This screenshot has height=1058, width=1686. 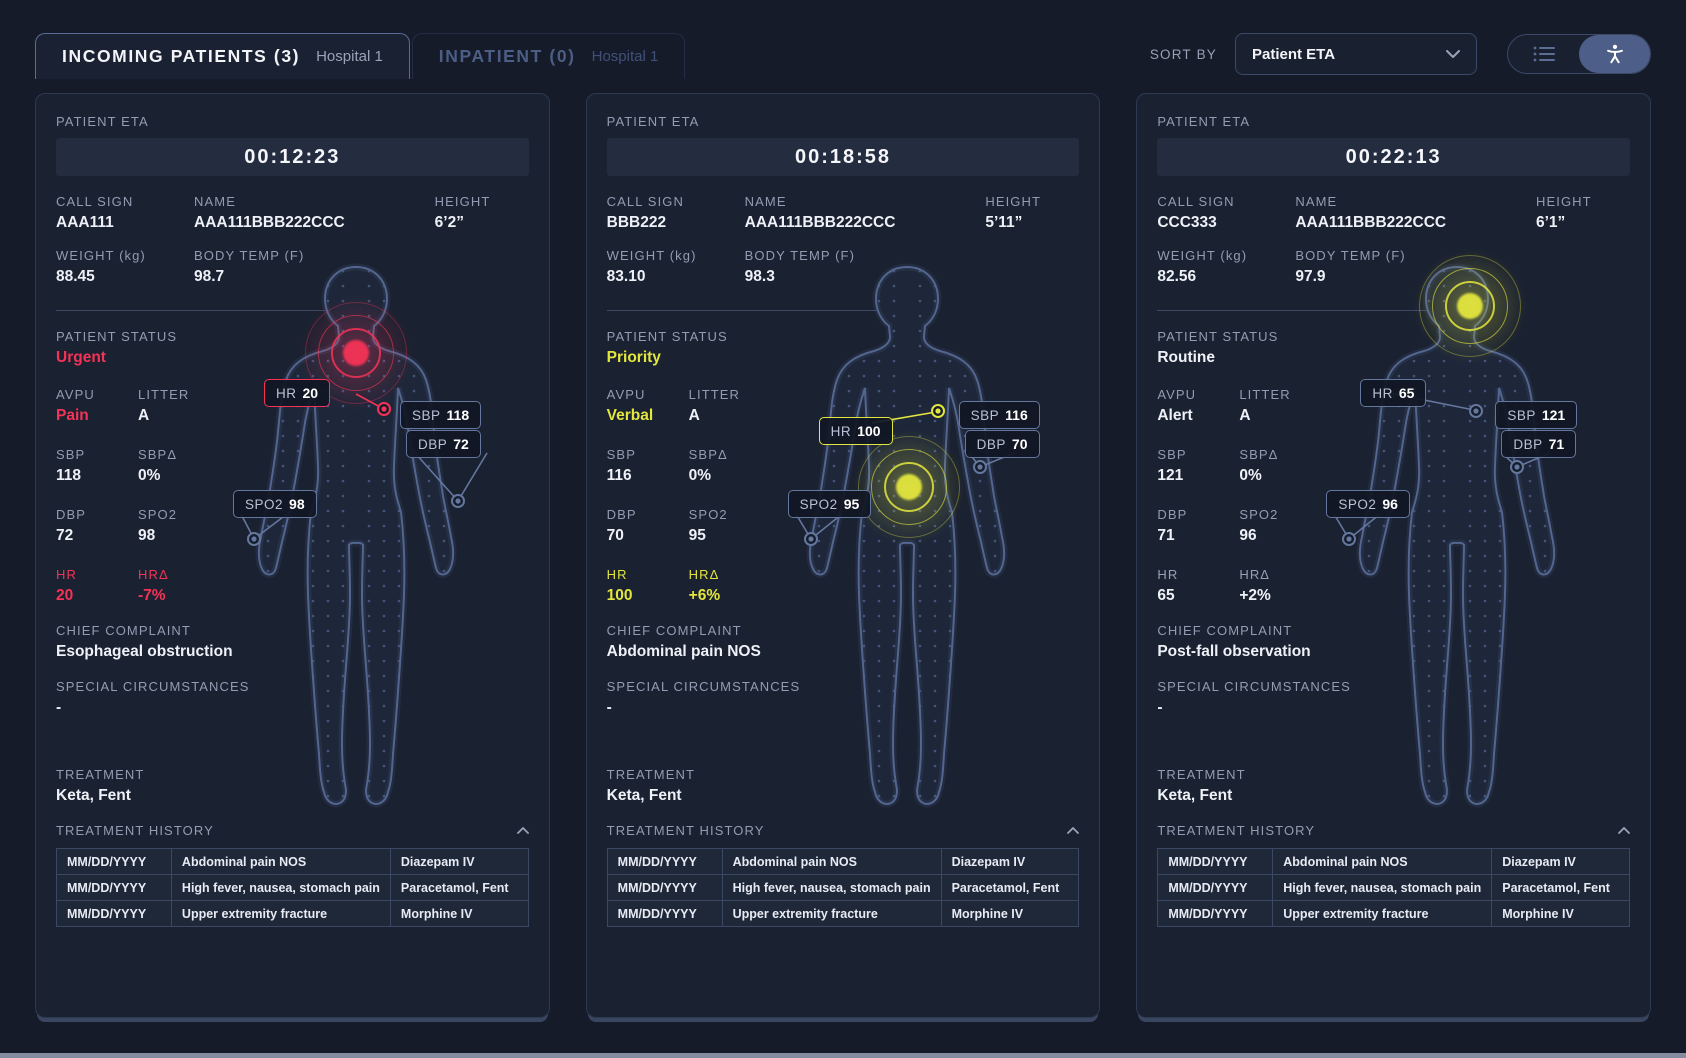 What do you see at coordinates (1248, 535) in the screenshot?
I see `spo2-value: 96` at bounding box center [1248, 535].